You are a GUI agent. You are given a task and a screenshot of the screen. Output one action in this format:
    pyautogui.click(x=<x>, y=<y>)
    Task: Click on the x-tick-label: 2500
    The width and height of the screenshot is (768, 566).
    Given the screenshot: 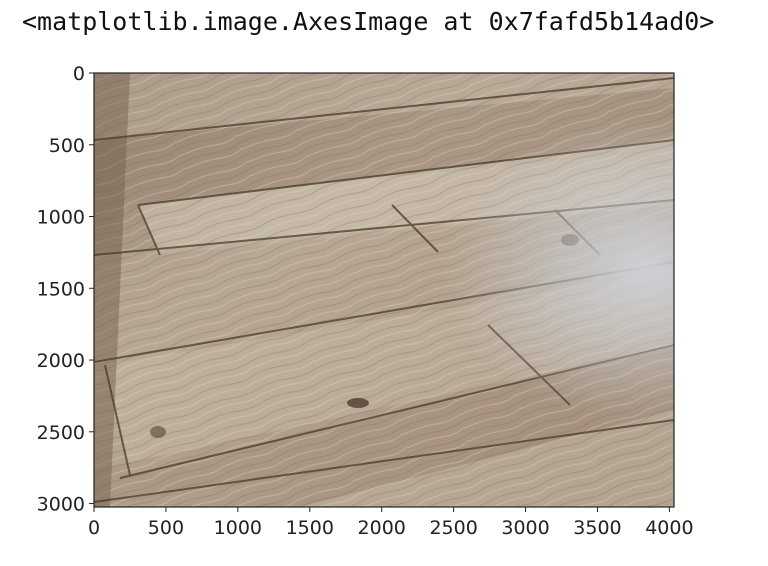 What is the action you would take?
    pyautogui.click(x=453, y=528)
    